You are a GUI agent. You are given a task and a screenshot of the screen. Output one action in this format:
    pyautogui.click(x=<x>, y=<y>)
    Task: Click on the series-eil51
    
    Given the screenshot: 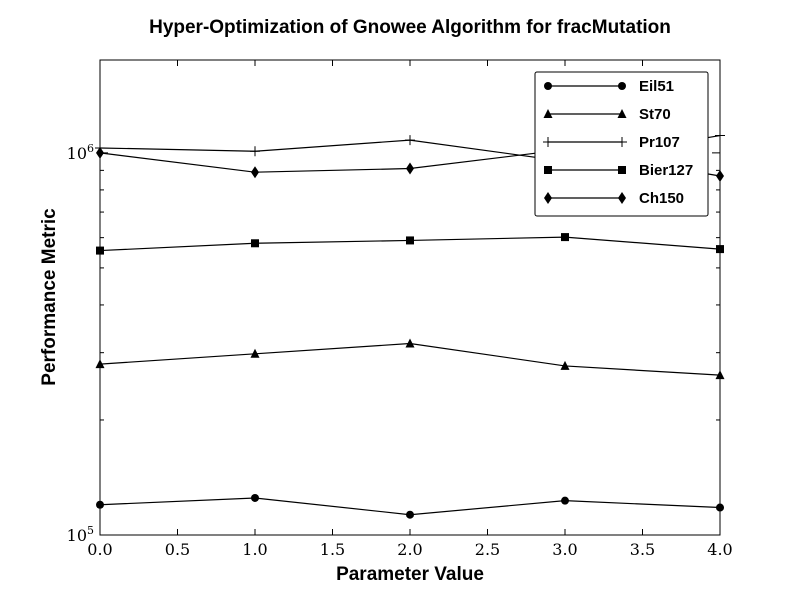 What is the action you would take?
    pyautogui.click(x=410, y=506)
    